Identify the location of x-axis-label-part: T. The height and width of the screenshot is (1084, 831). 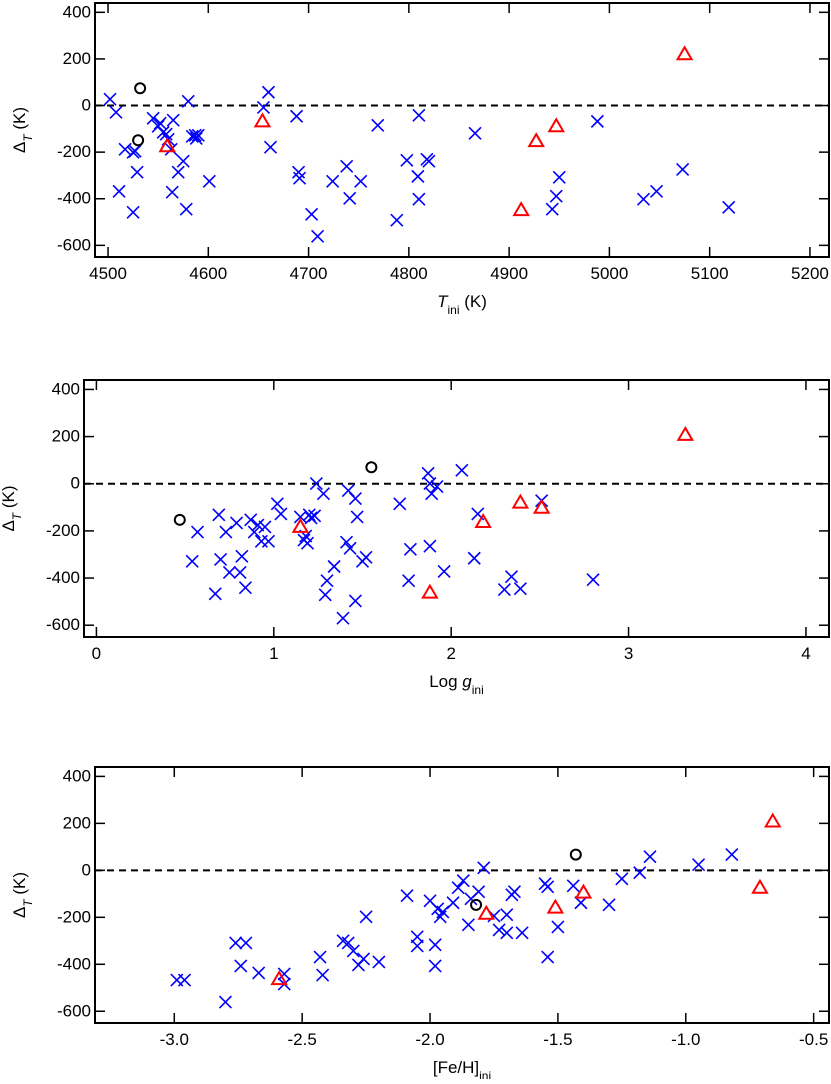
(443, 301).